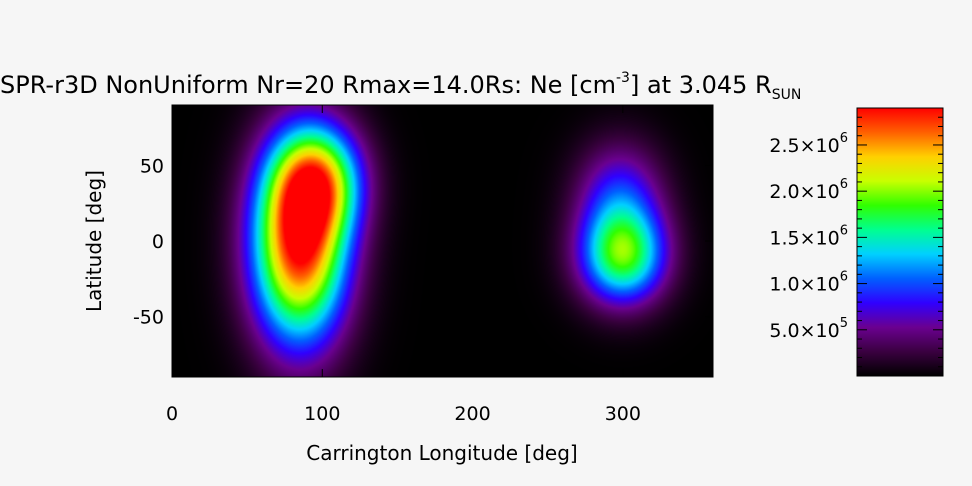  I want to click on colorbar-tick-label: 1.5×10⁶, so click(808, 236).